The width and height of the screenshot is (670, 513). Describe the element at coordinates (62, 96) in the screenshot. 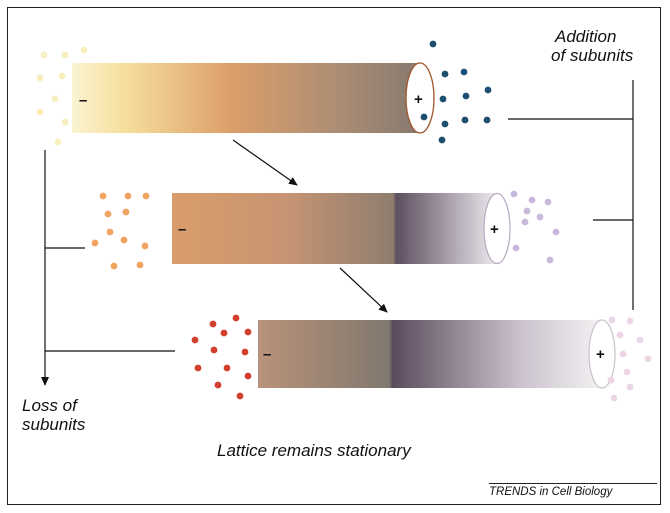

I see `subunits-yellow-loss` at that location.